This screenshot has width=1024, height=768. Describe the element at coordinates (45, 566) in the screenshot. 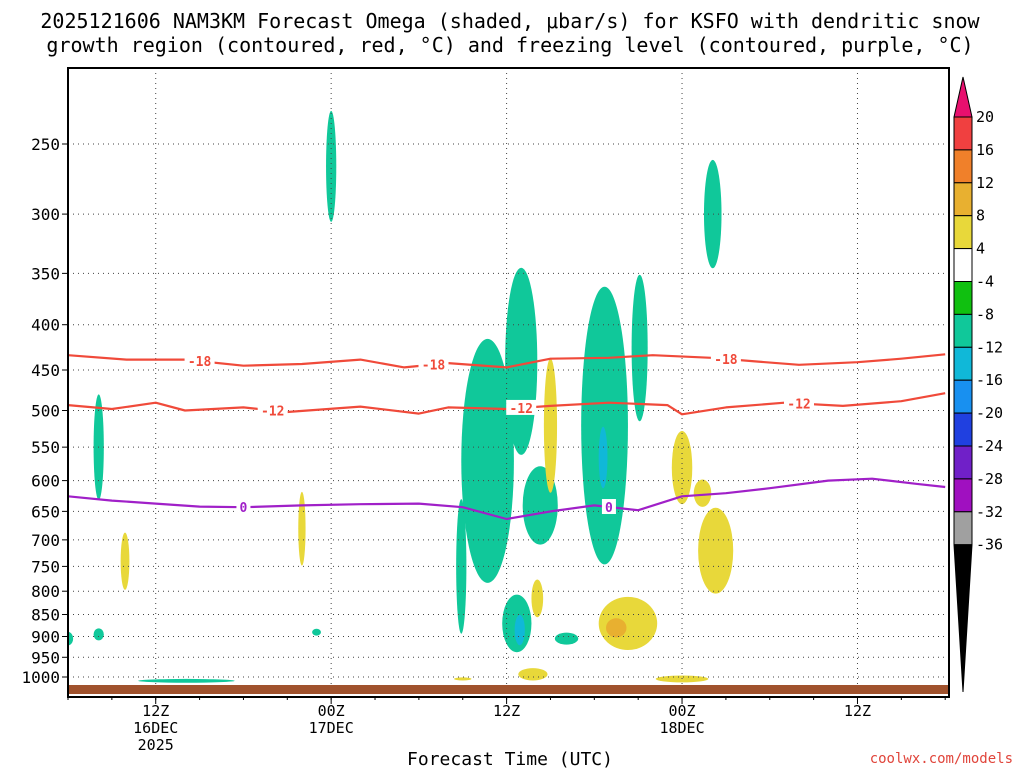

I see `y-tick-label-750: 750` at that location.